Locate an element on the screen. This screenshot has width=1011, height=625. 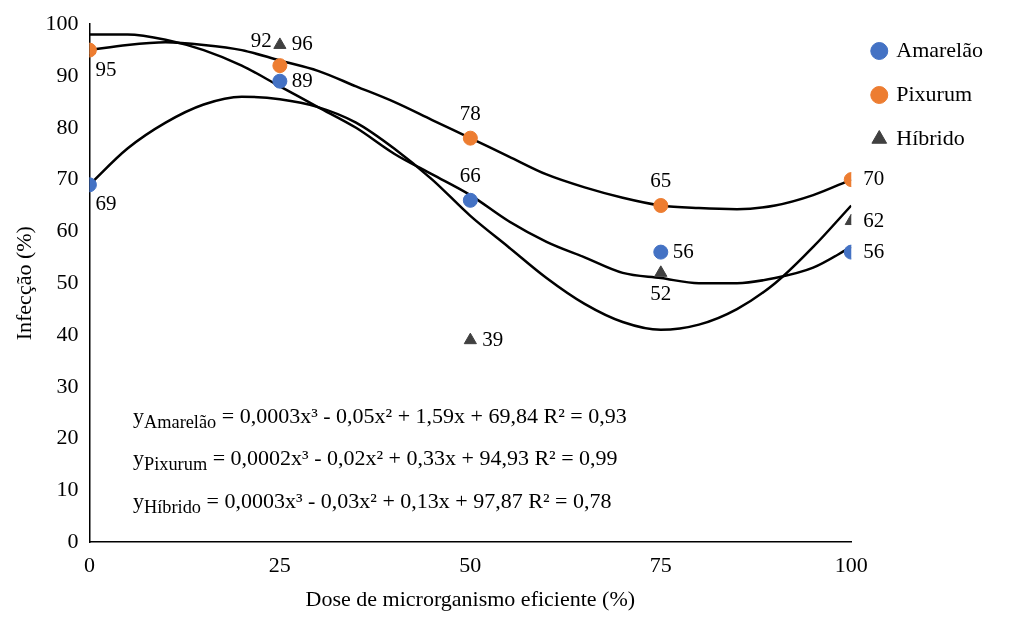
y-axis-title: Infecção (%) is located at coordinates (23, 283).